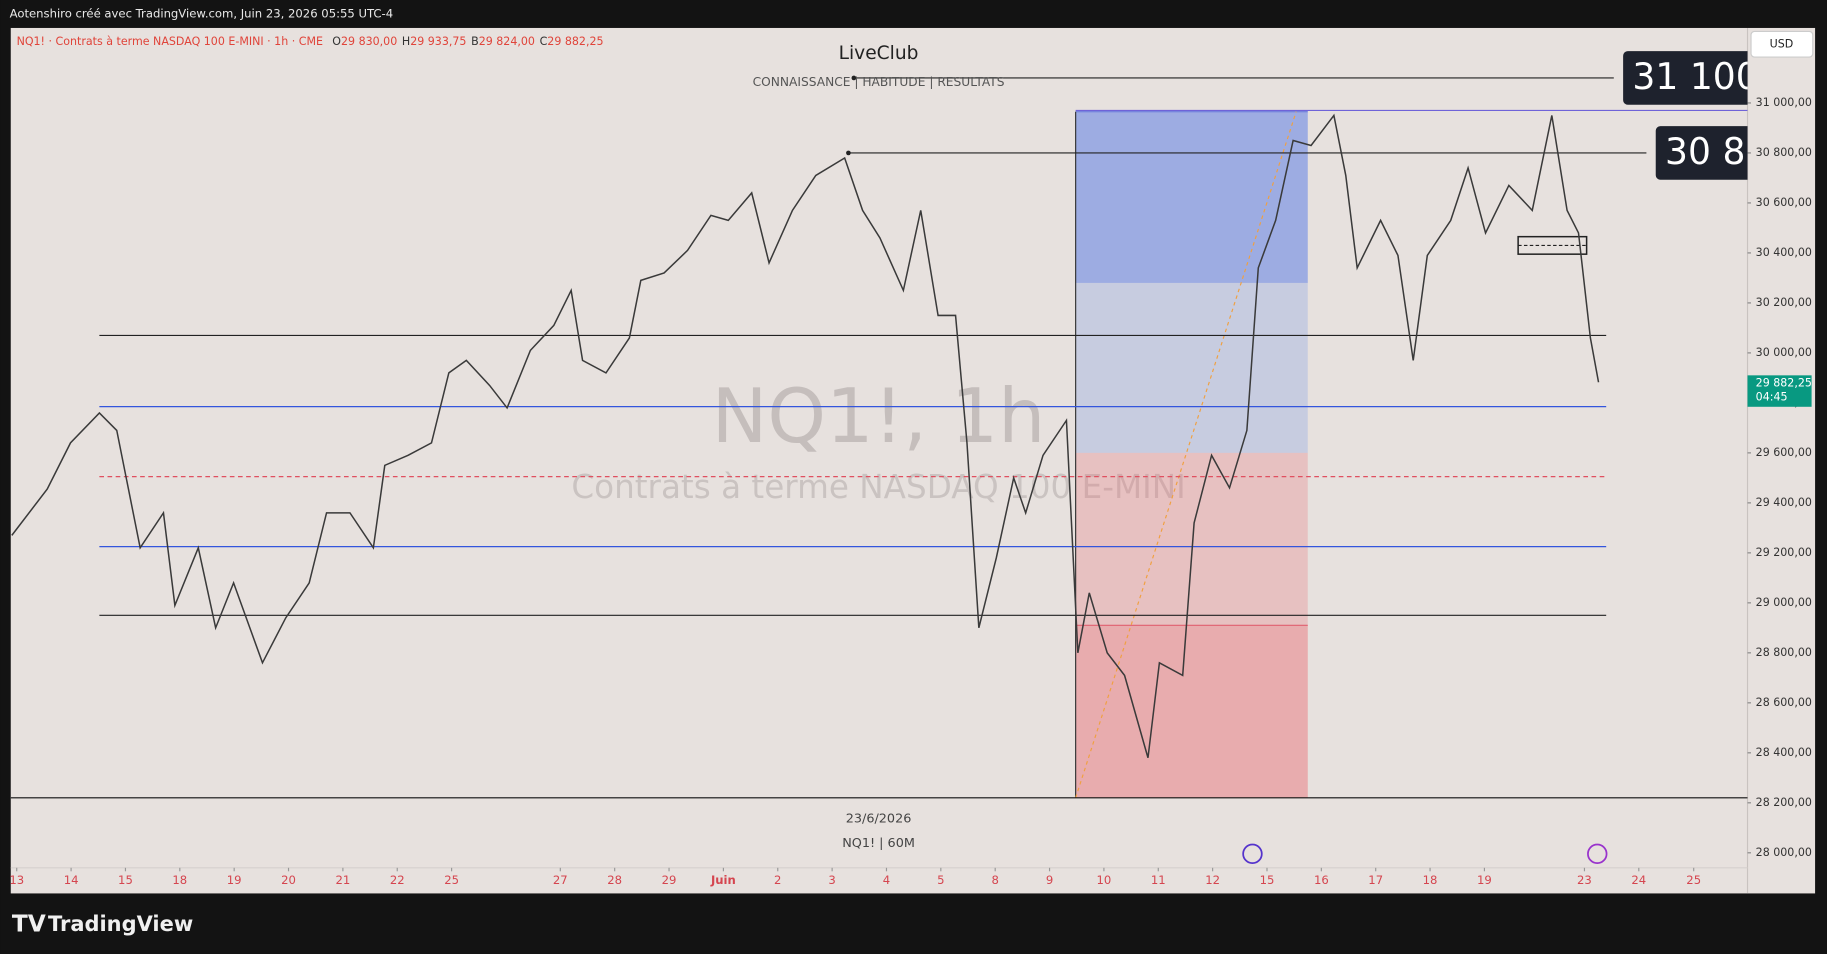 Image resolution: width=1827 pixels, height=954 pixels. Describe the element at coordinates (878, 843) in the screenshot. I see `interval-label: NQ1! | 60M` at that location.